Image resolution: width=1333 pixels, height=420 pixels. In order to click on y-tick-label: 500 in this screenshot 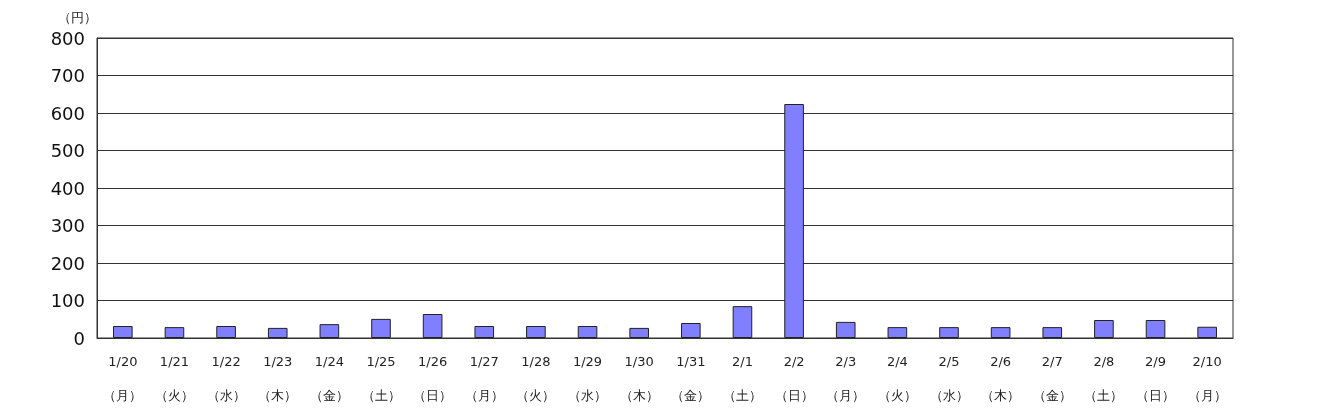, I will do `click(67, 150)`.